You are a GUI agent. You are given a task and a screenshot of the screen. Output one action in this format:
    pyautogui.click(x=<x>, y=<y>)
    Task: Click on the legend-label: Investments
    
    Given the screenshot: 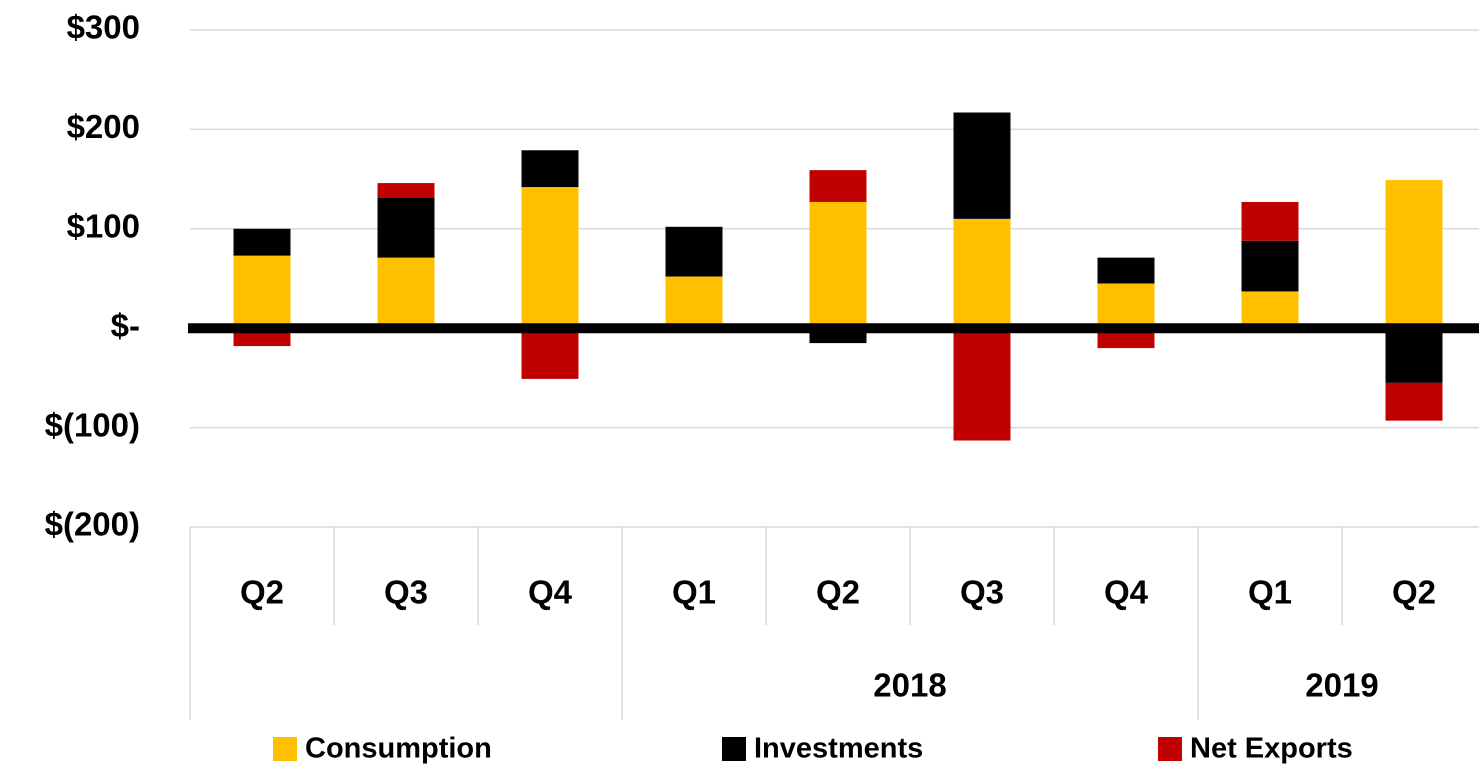 What is the action you would take?
    pyautogui.click(x=838, y=749)
    